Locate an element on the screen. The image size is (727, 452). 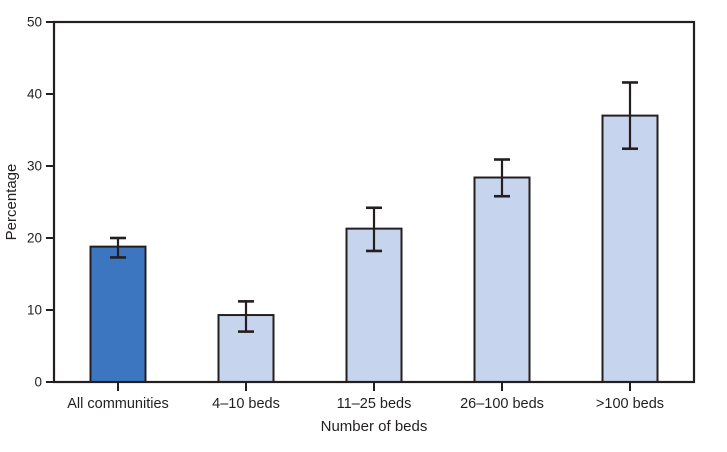
y-tick-label: 10 is located at coordinates (34, 310).